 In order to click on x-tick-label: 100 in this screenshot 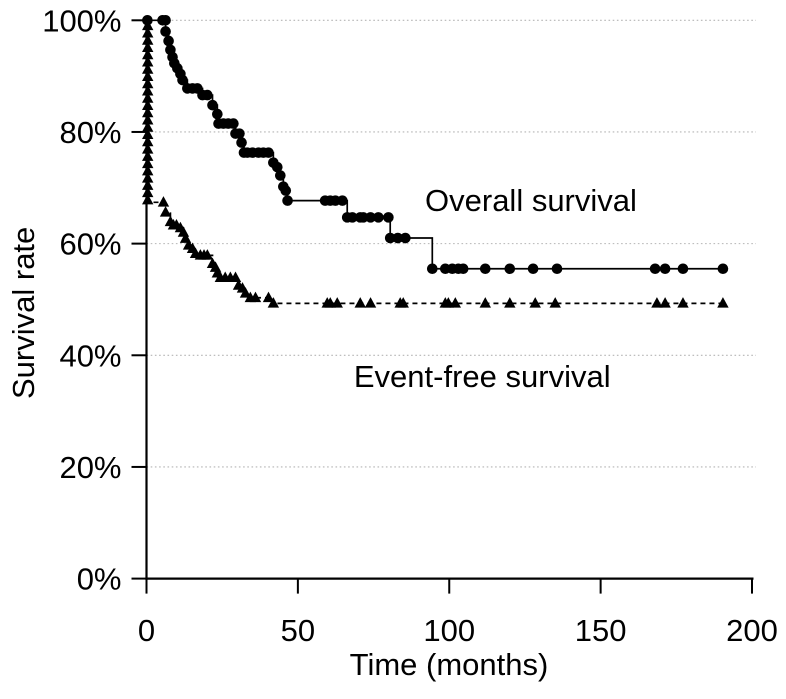, I will do `click(449, 630)`.